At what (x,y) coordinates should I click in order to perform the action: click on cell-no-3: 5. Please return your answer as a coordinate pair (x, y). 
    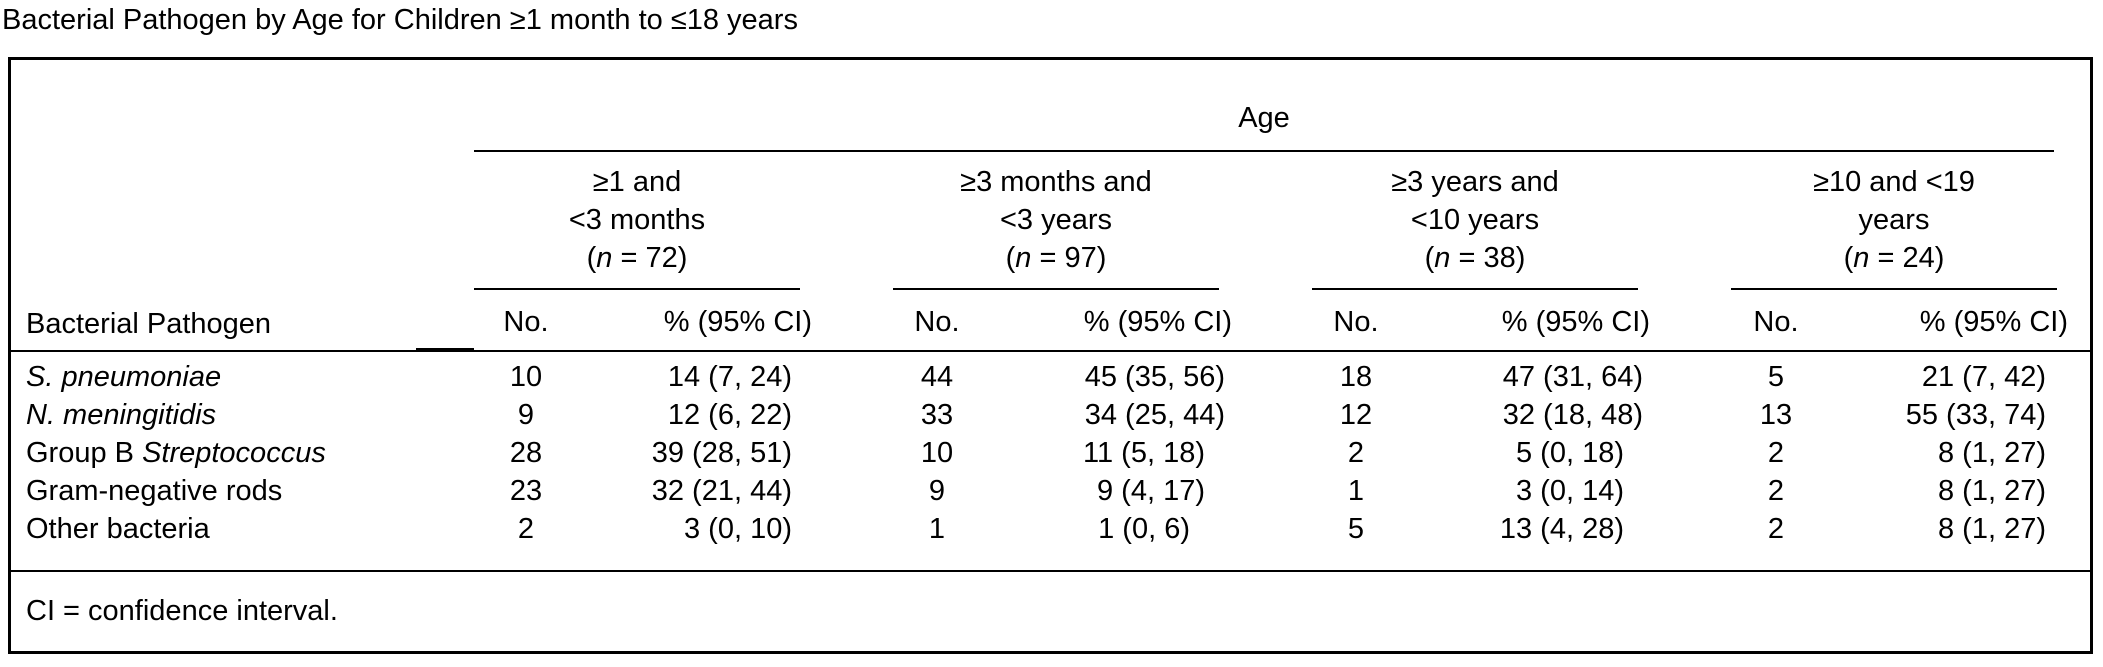
    Looking at the image, I should click on (1776, 377).